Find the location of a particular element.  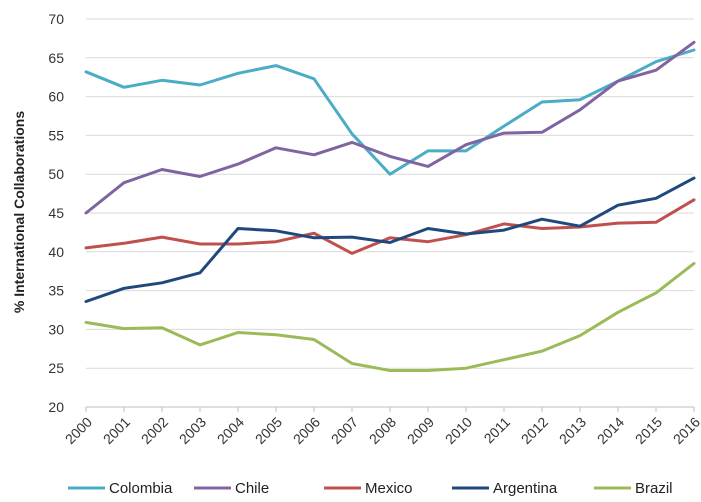

y-tick-label: 70 is located at coordinates (56, 19).